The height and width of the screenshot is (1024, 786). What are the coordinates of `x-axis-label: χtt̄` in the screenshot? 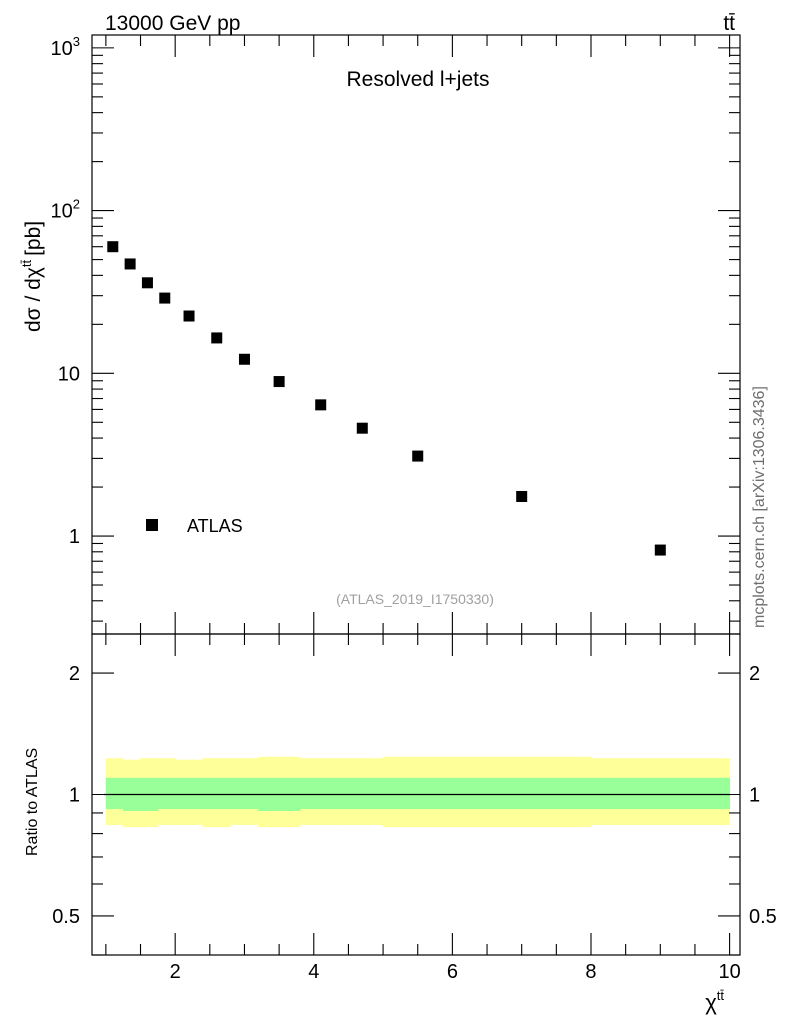 It's located at (714, 1001).